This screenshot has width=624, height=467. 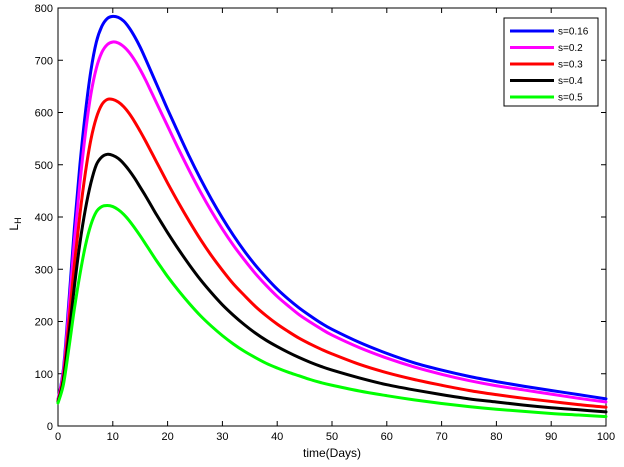 What do you see at coordinates (14, 227) in the screenshot?
I see `y-axis-label-main: L` at bounding box center [14, 227].